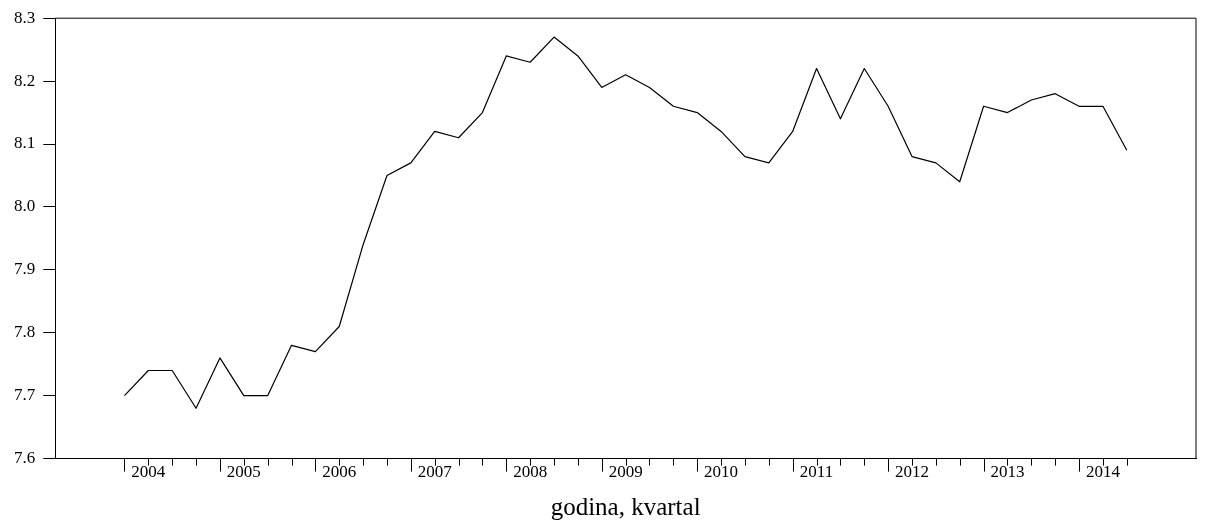 The image size is (1211, 529). I want to click on x-tick-label: 2011, so click(816, 472).